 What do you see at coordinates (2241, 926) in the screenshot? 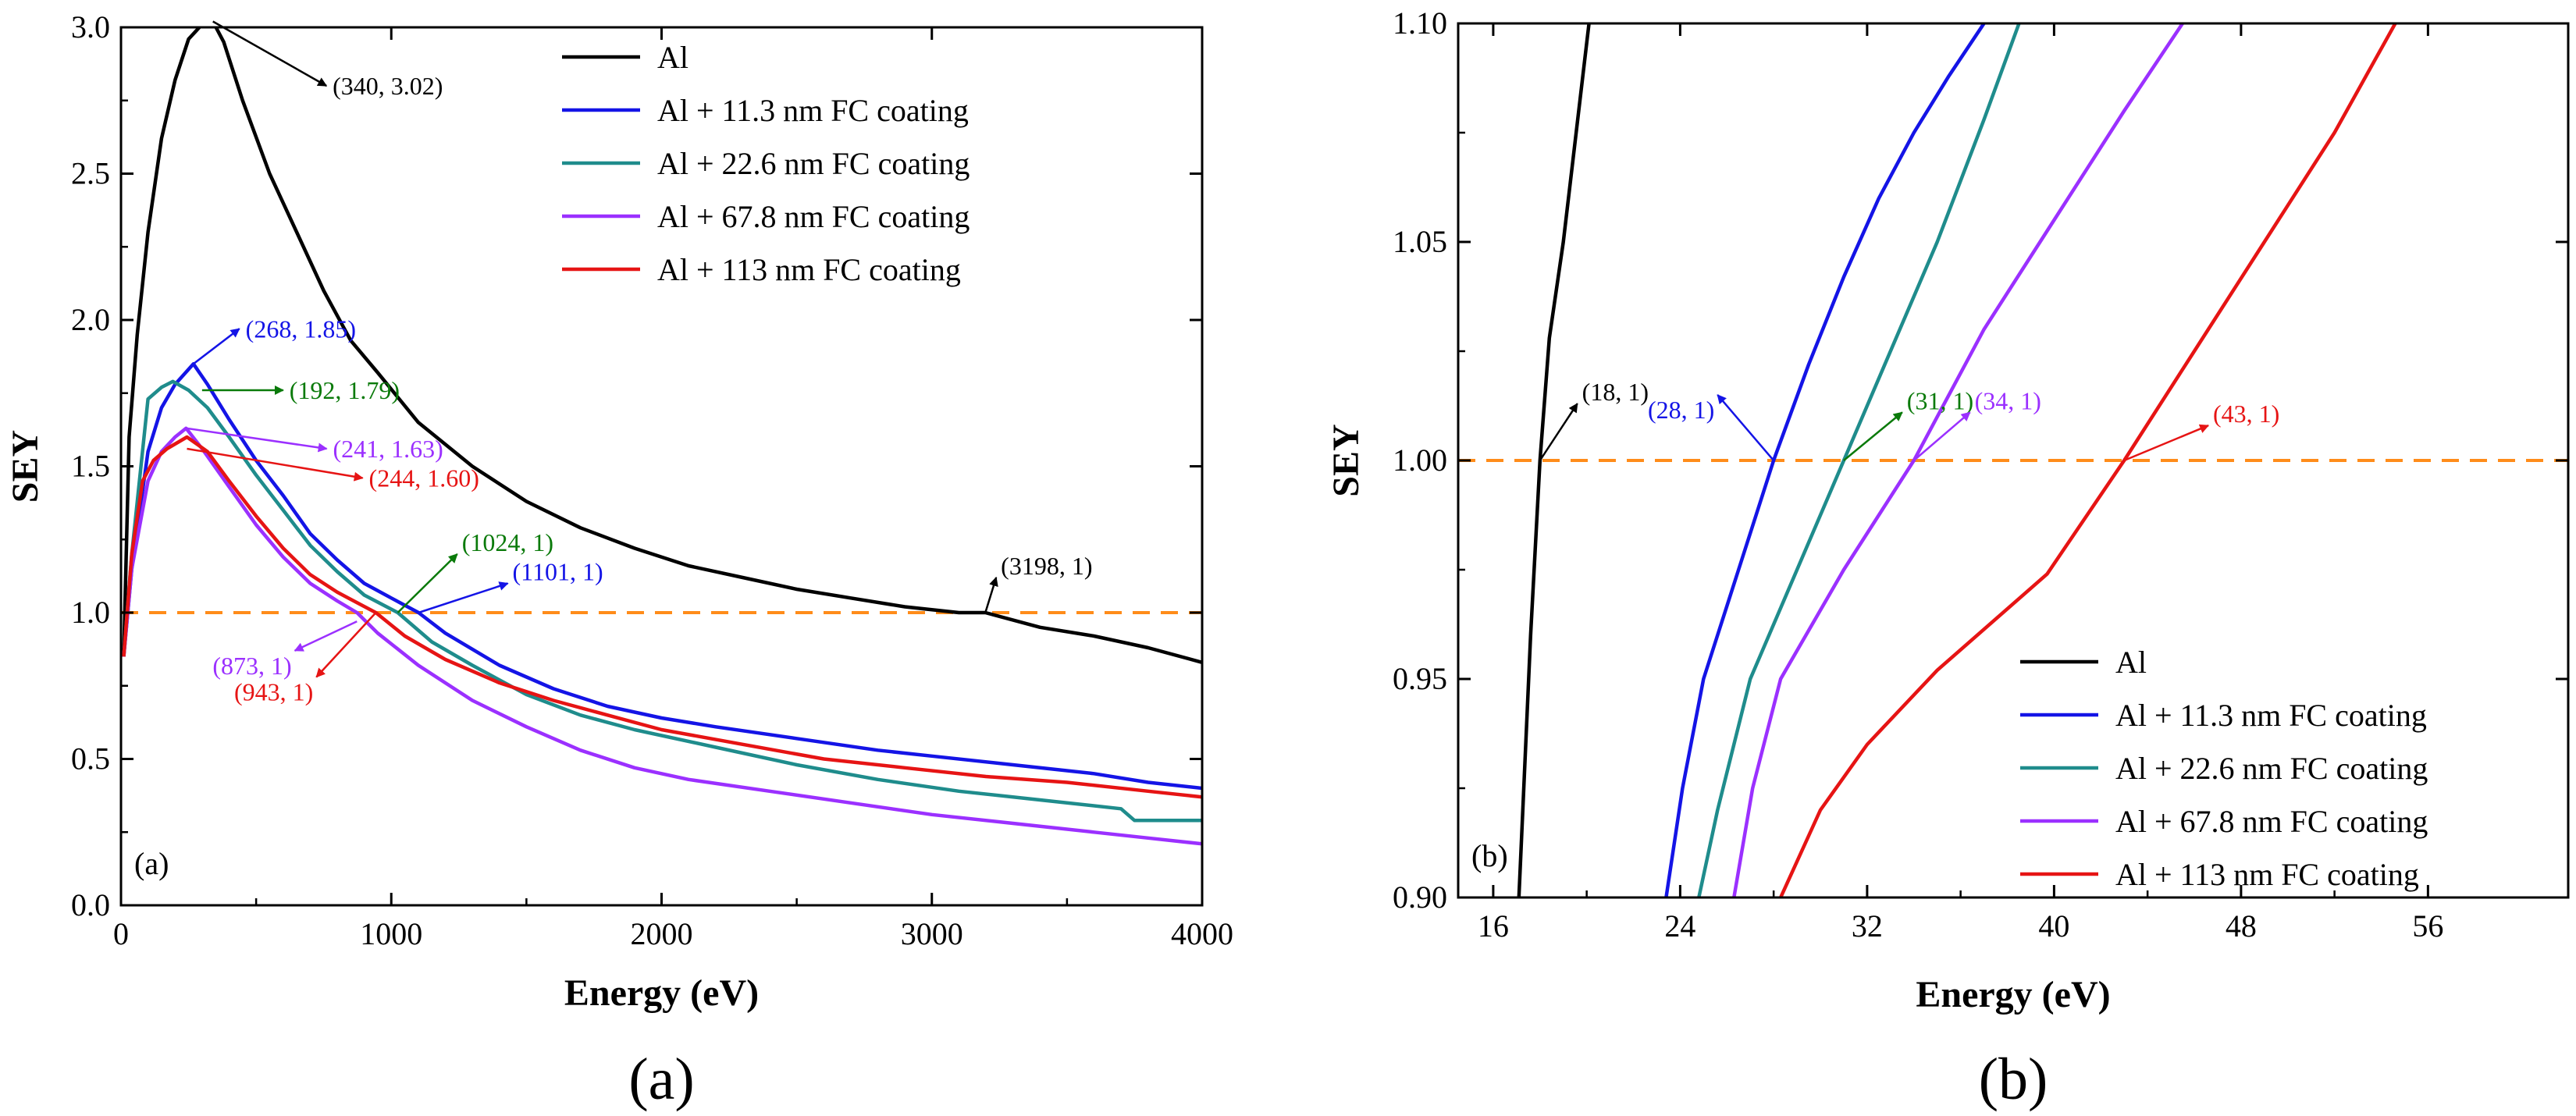
I see `x-tick-label: 48` at bounding box center [2241, 926].